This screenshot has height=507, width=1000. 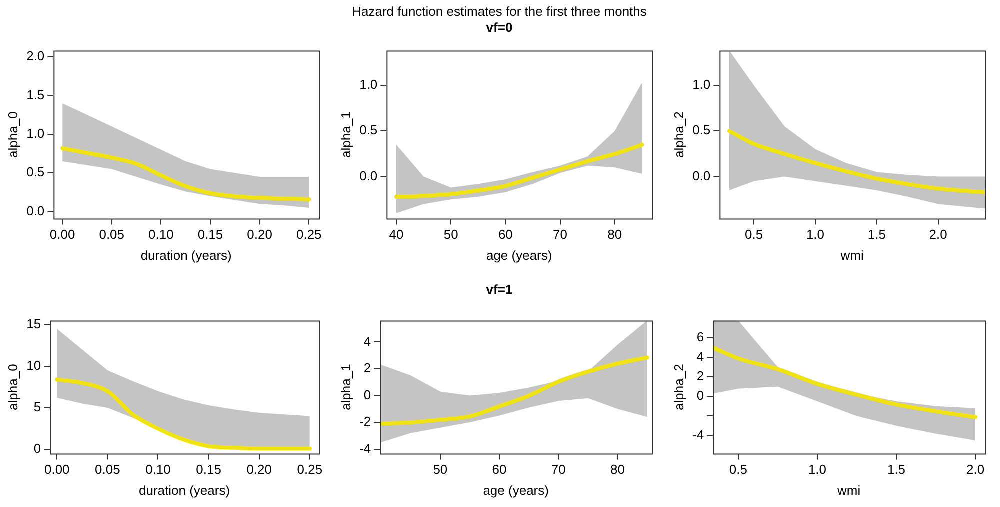 What do you see at coordinates (38, 407) in the screenshot?
I see `y-tick-label: 5` at bounding box center [38, 407].